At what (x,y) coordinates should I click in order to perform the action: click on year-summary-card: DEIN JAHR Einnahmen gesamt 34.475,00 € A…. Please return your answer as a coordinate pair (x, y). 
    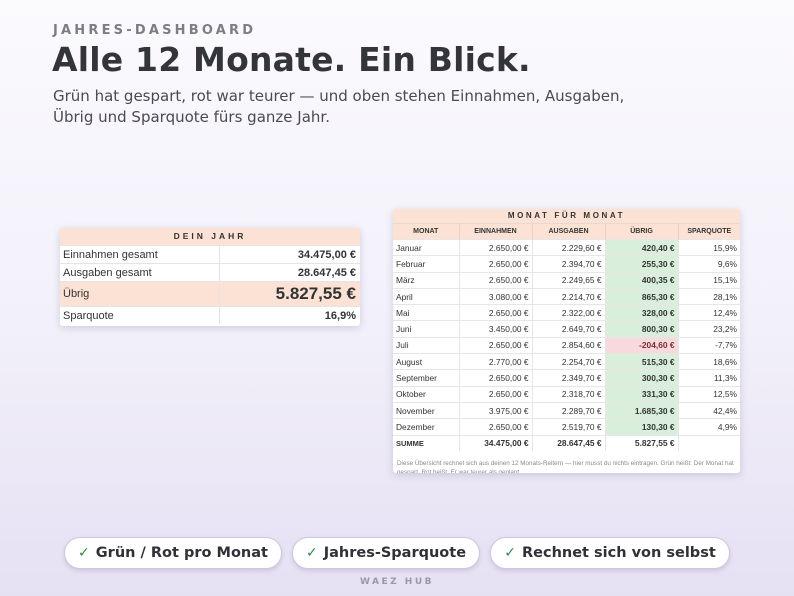
    Looking at the image, I should click on (210, 277).